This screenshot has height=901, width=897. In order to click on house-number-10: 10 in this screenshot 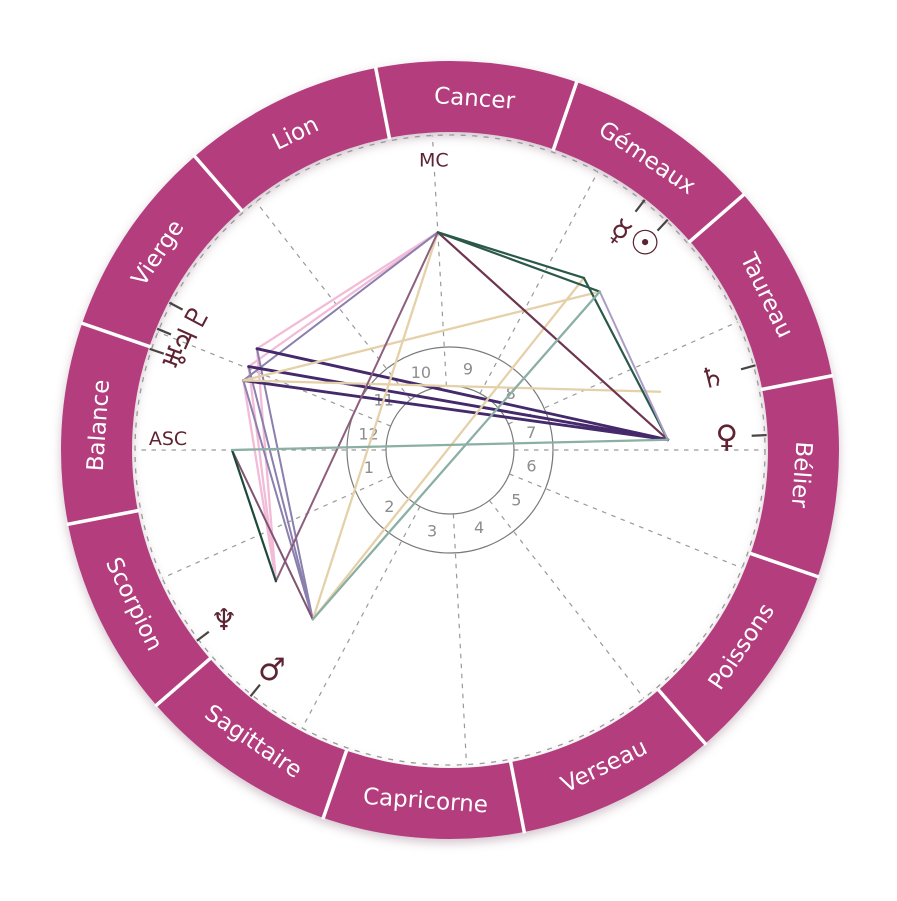, I will do `click(421, 372)`.